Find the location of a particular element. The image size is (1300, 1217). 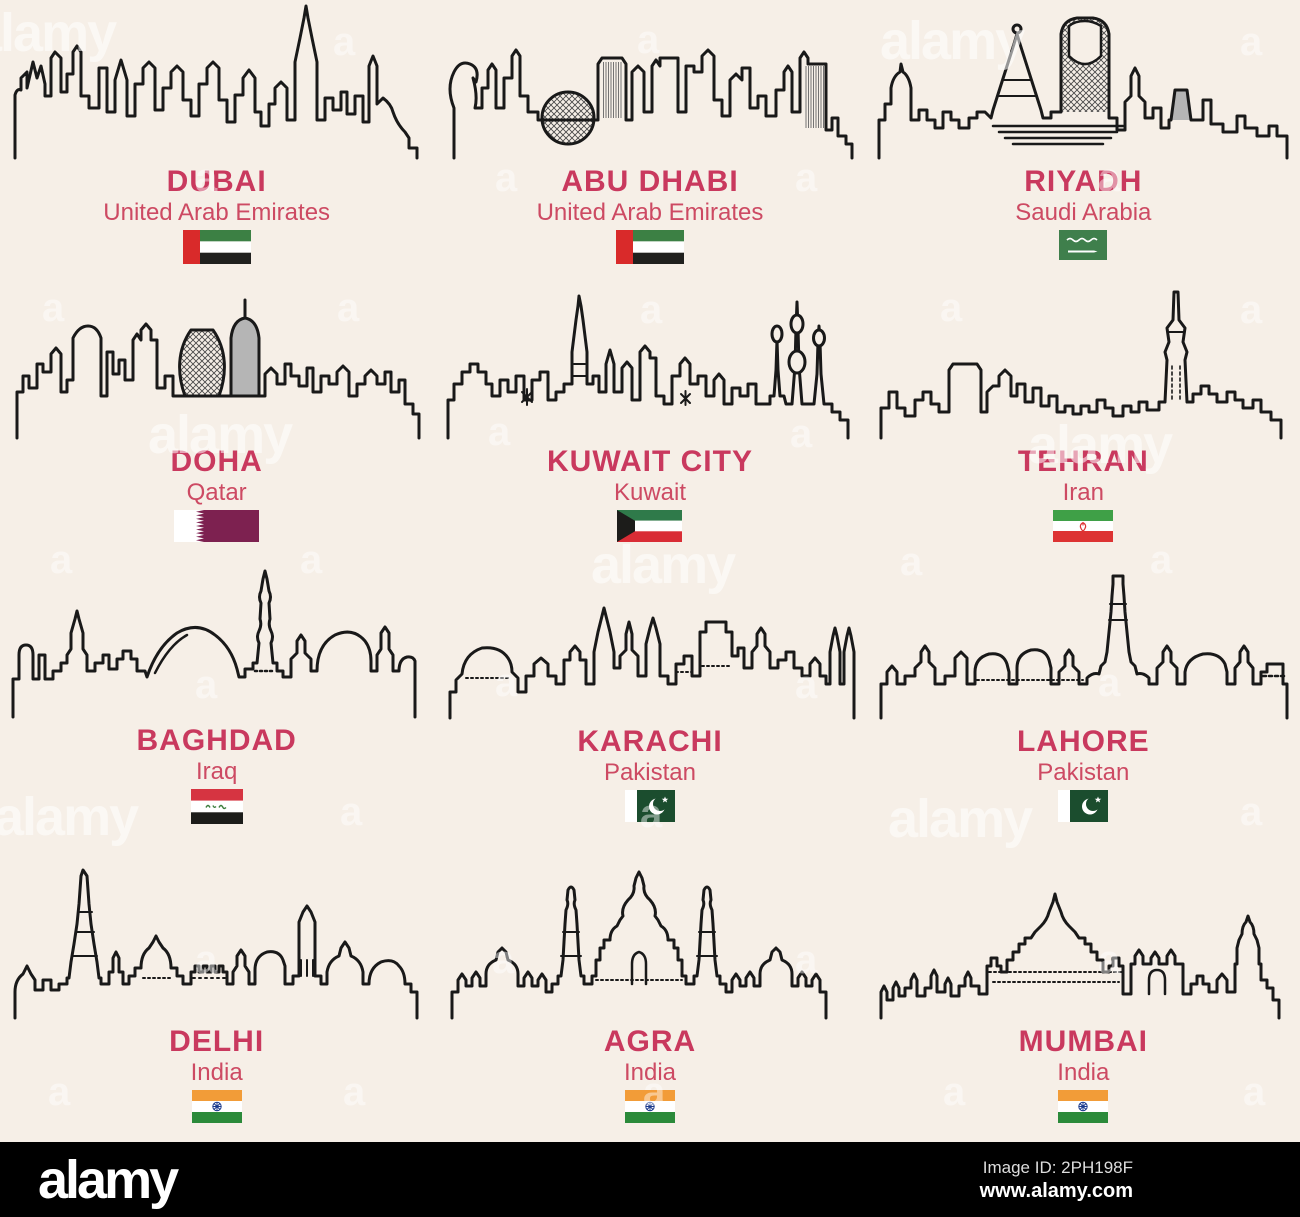

footer-bar: alamy Image ID: 2PH198F www.alamy.com is located at coordinates (650, 1179).